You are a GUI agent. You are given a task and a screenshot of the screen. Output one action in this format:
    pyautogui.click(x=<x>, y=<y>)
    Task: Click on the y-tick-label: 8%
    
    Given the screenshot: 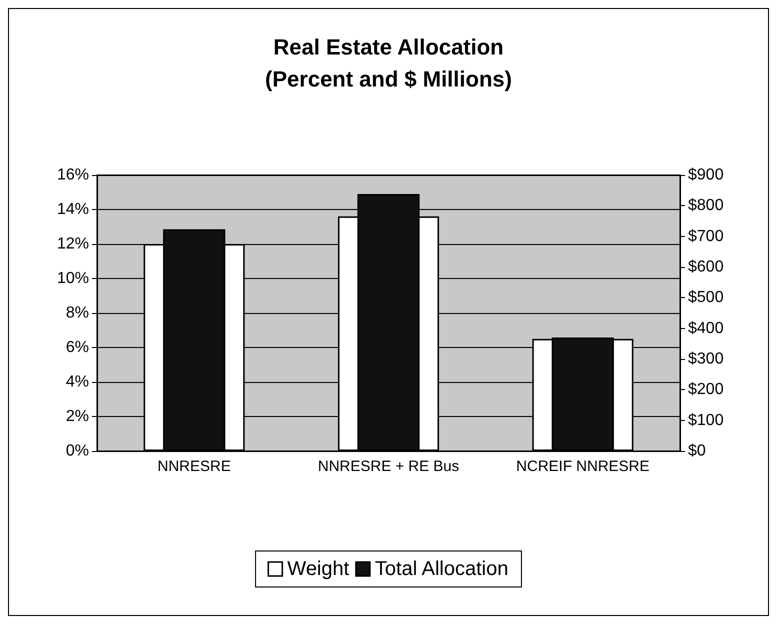 What is the action you would take?
    pyautogui.click(x=77, y=313)
    